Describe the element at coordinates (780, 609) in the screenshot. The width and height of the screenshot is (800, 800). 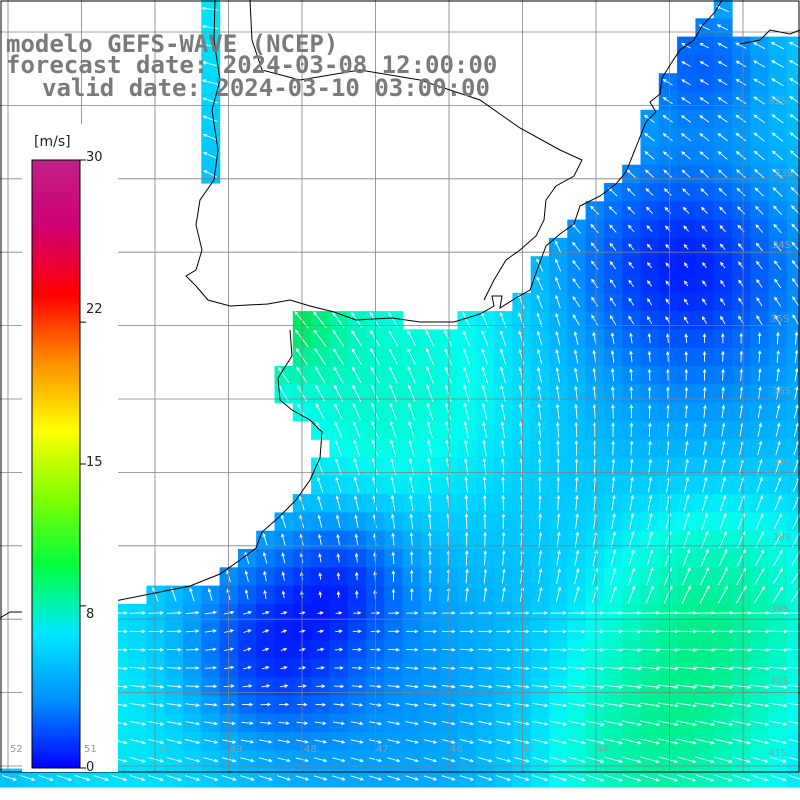
I see `lat-label: 39S` at that location.